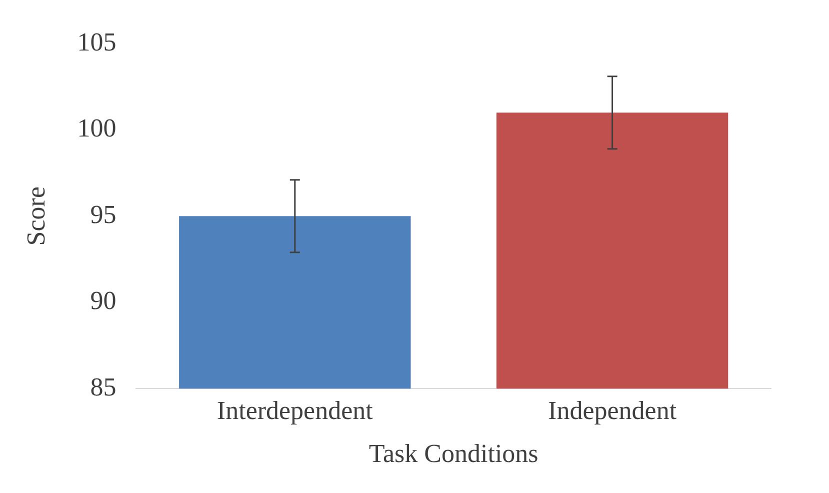 The width and height of the screenshot is (829, 493). Describe the element at coordinates (613, 411) in the screenshot. I see `x-tick-label: Independent` at that location.